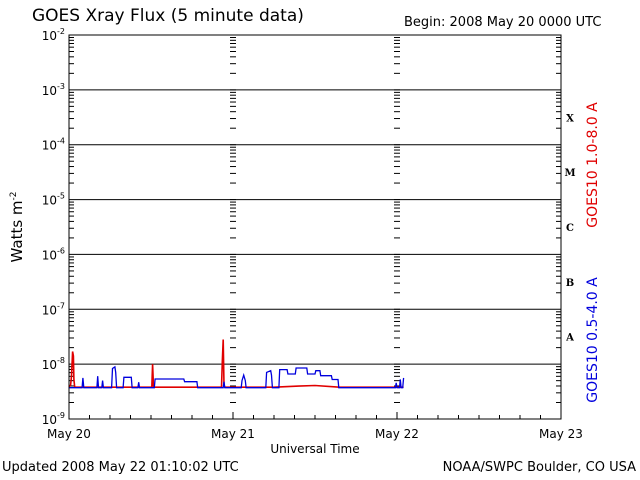 This screenshot has width=640, height=480. I want to click on legend-label: GOES10 0.5-4.0 A, so click(593, 340).